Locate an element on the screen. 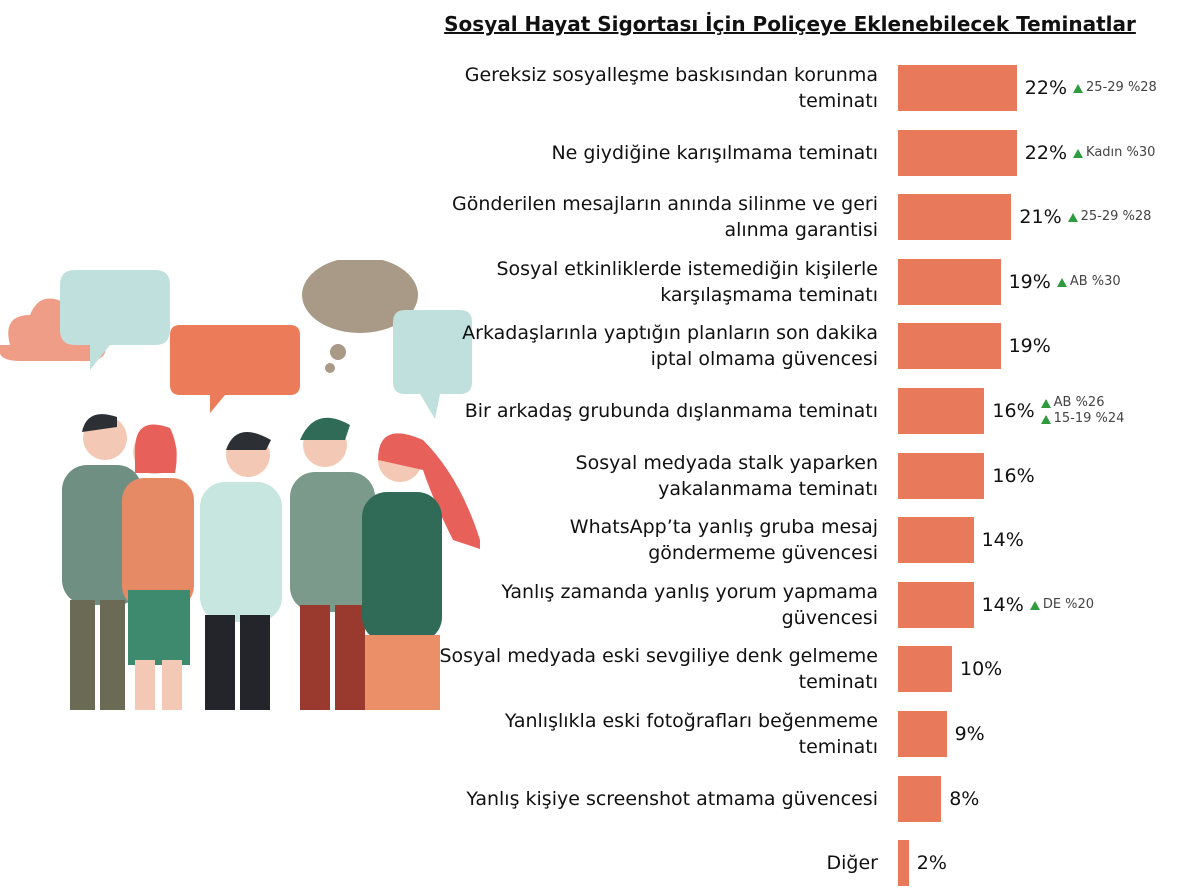  category-label: Bir arkadaş grubunda dışlanmama teminatı is located at coordinates (671, 411).